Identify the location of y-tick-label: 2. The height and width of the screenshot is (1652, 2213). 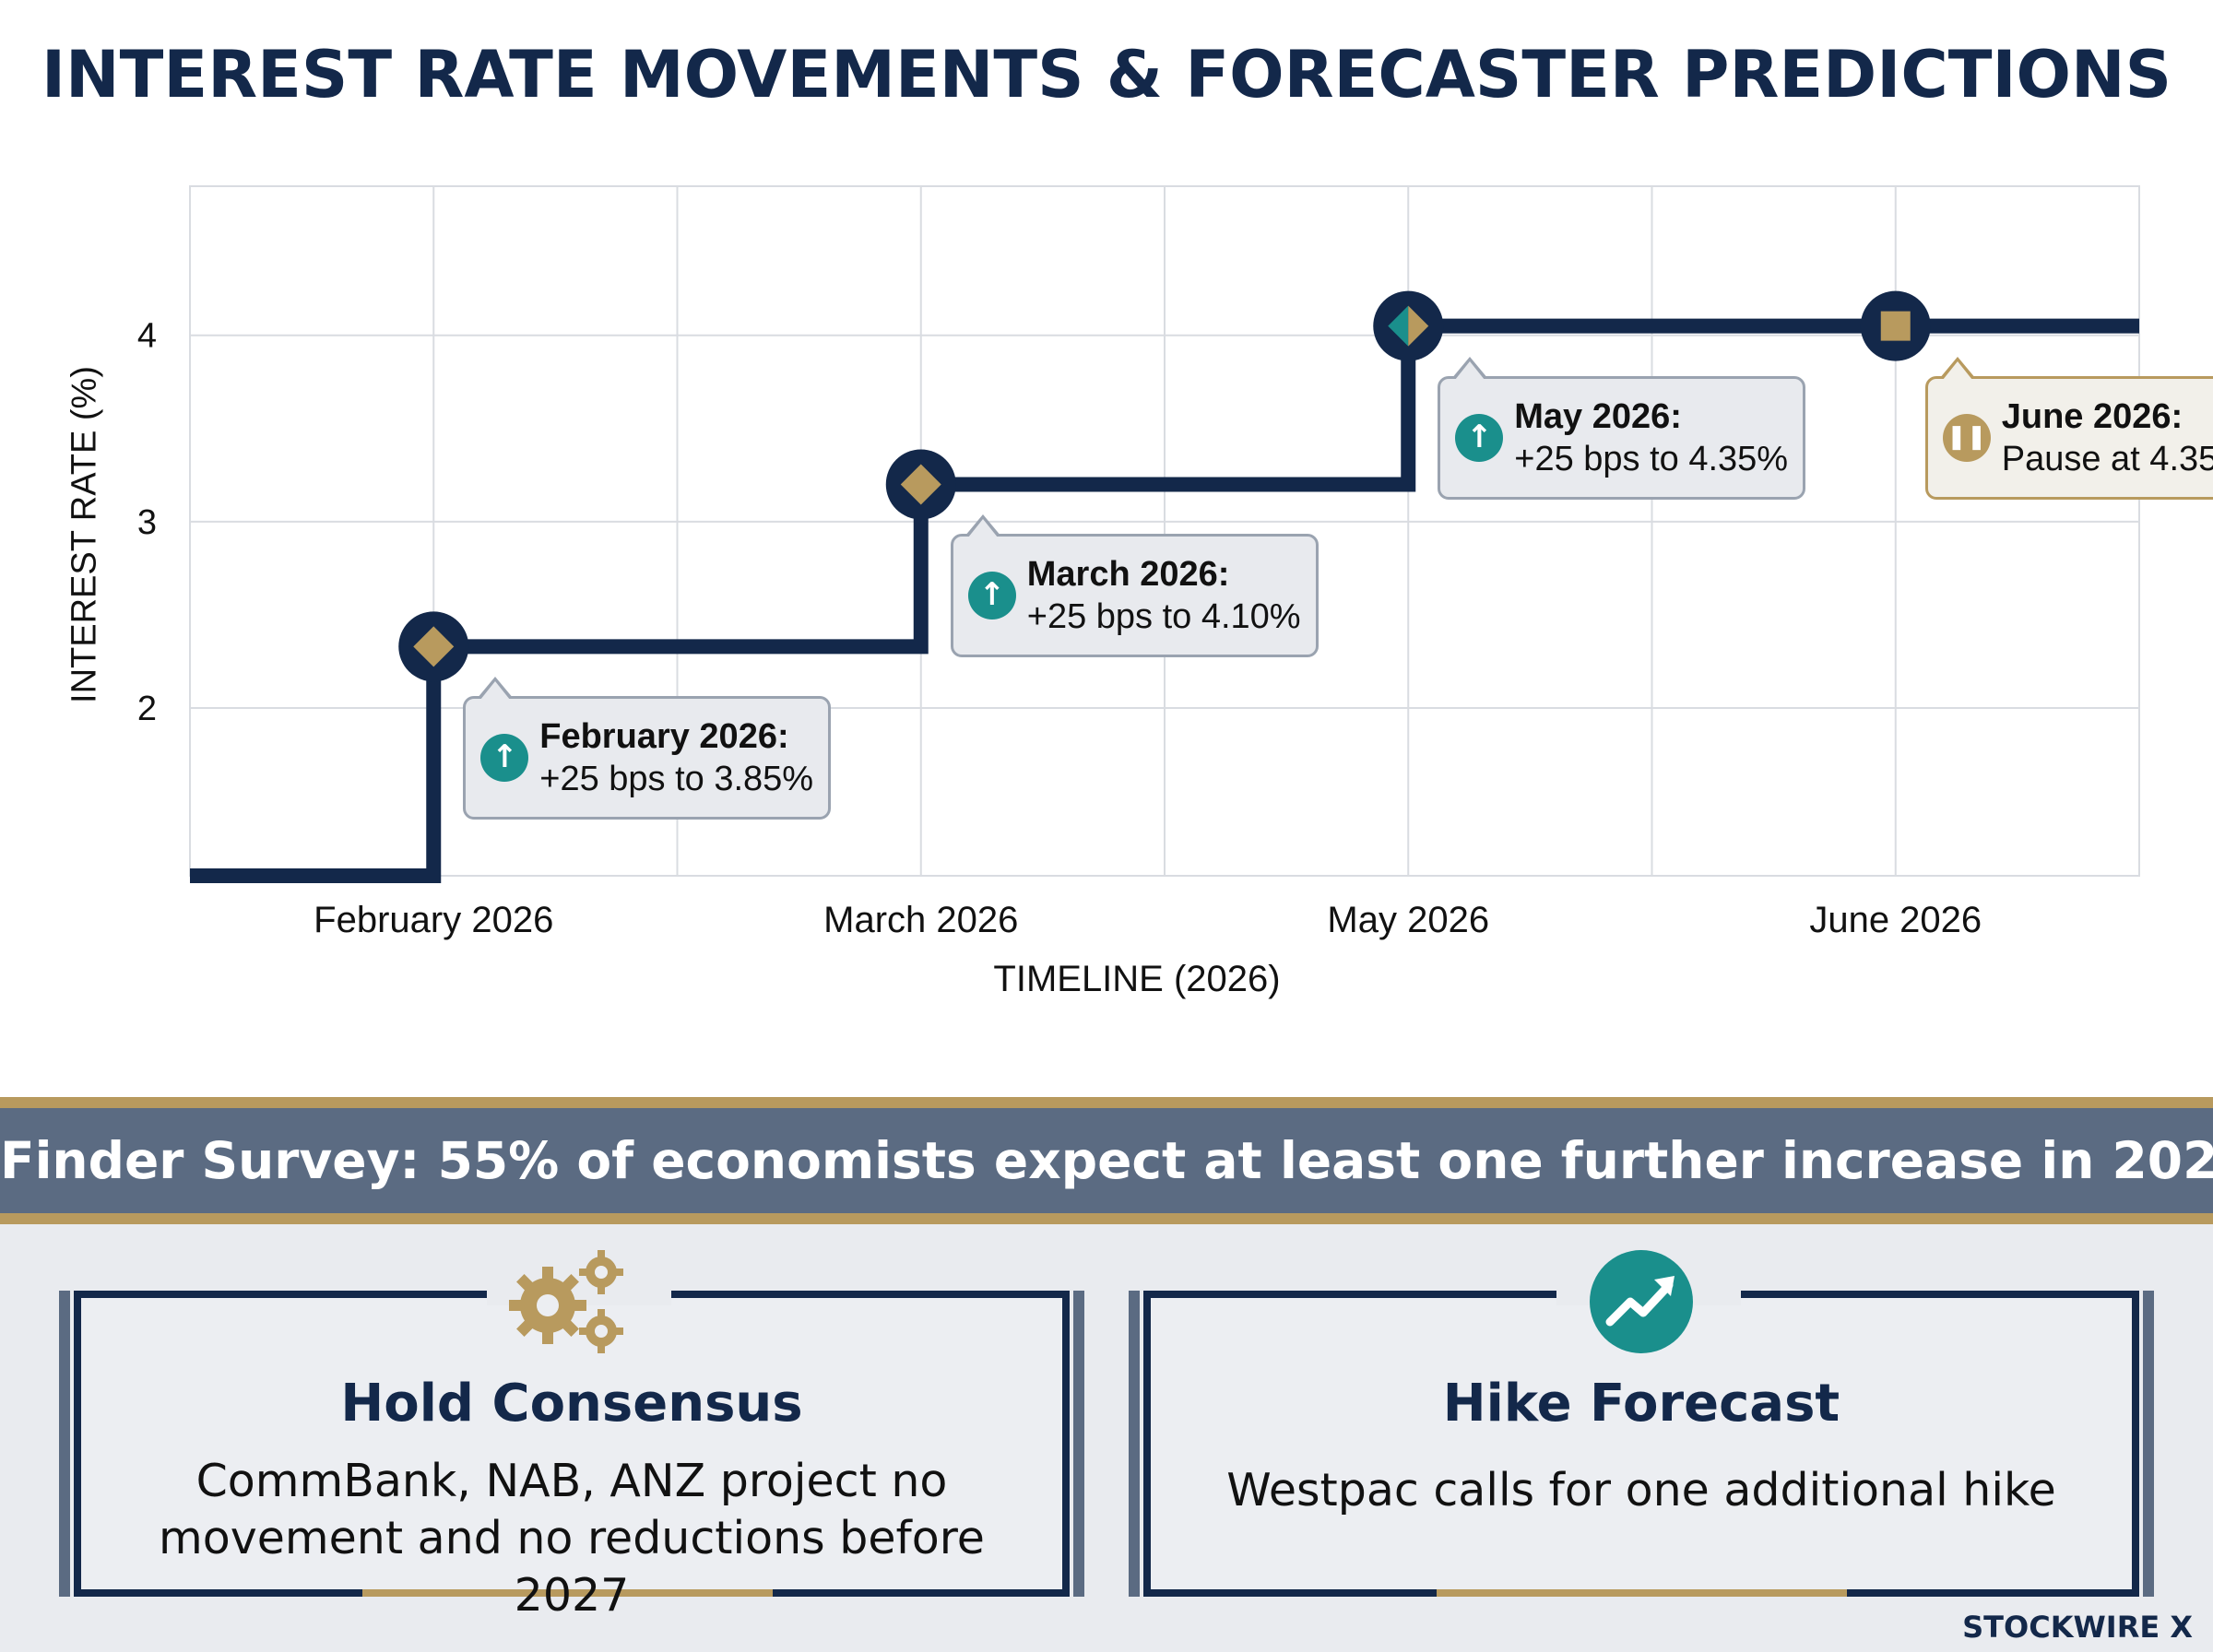
(147, 709).